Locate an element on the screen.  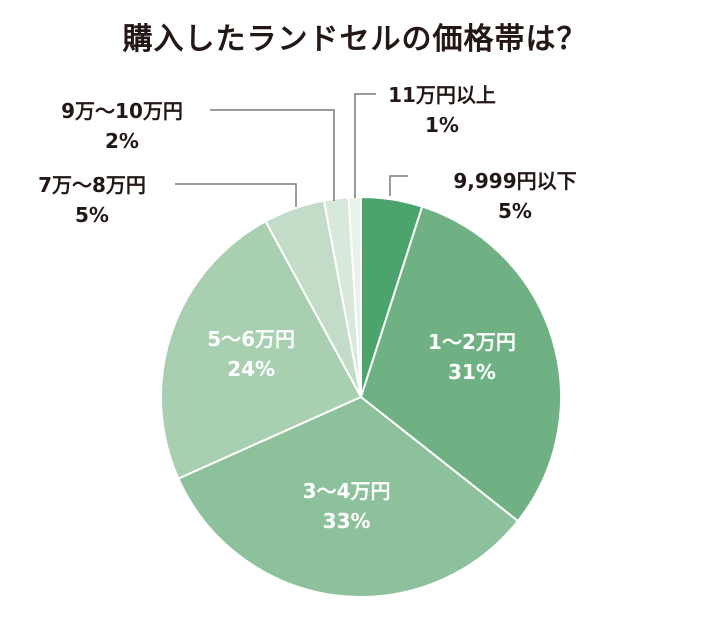
slice-6-leader-line is located at coordinates (272, 155).